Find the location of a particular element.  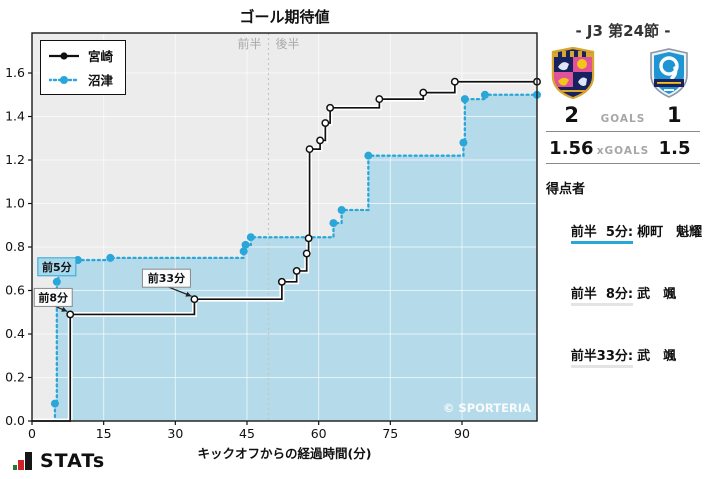

away-xgoals: 1.5 is located at coordinates (674, 148).